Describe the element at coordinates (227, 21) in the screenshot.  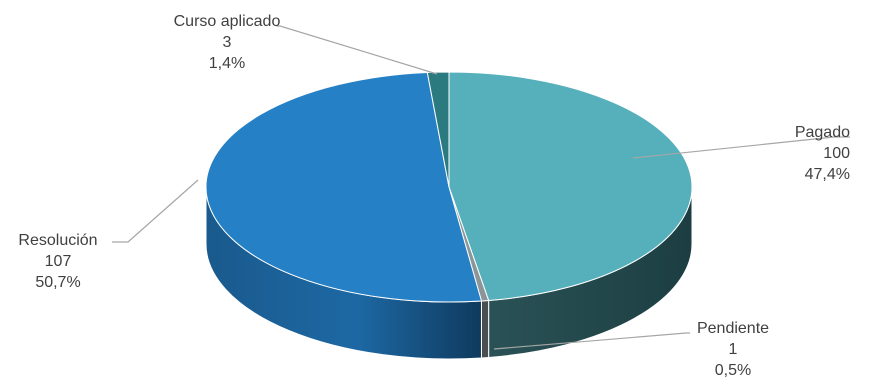
I see `label-name-curso-aplicado: Curso aplicado` at that location.